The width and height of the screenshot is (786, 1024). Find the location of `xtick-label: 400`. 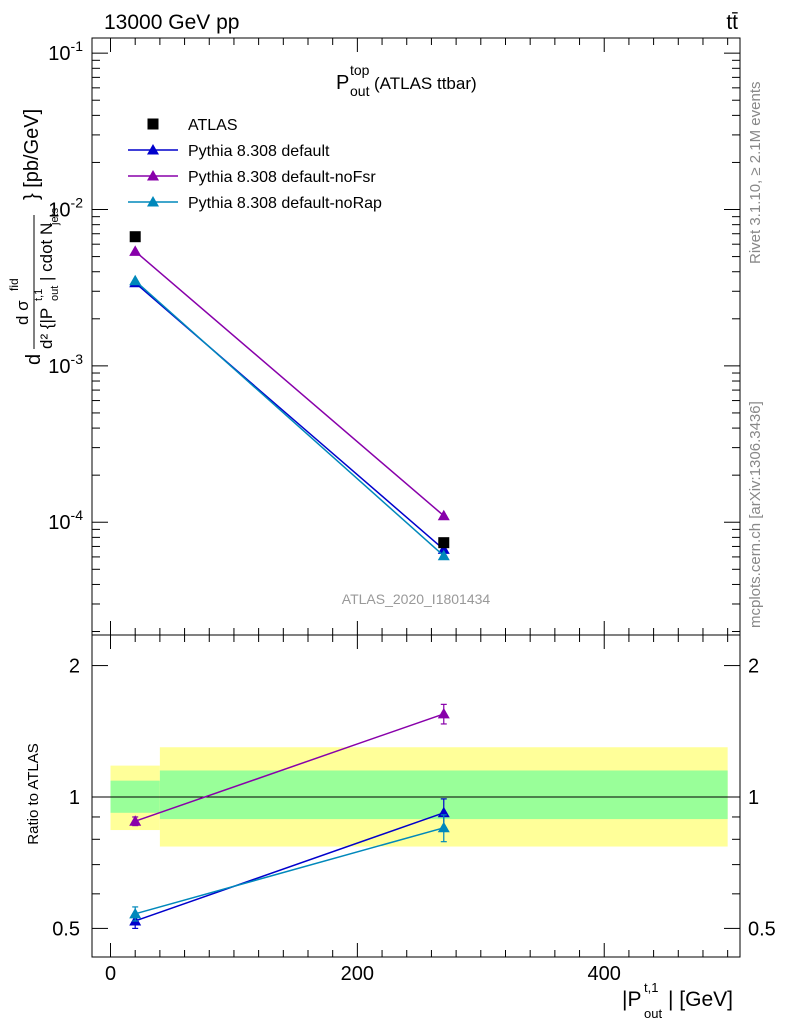

xtick-label: 400 is located at coordinates (604, 974).